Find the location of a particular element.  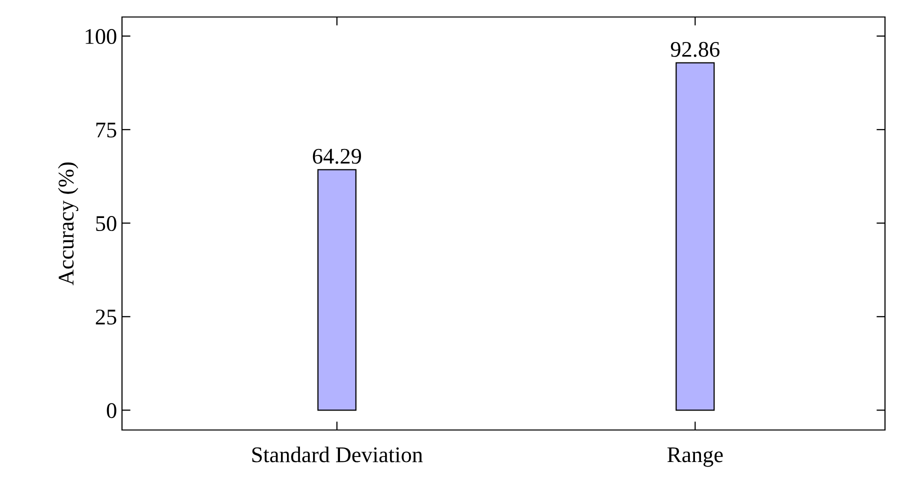

x-tick-label: Standard Deviation is located at coordinates (337, 454).